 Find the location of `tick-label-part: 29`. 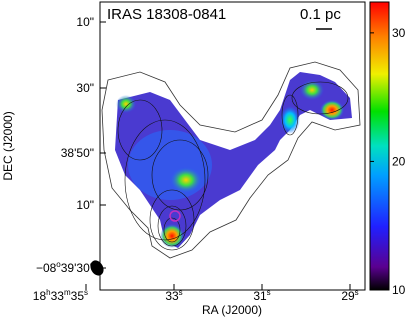

tick-label-part: 29 is located at coordinates (348, 296).